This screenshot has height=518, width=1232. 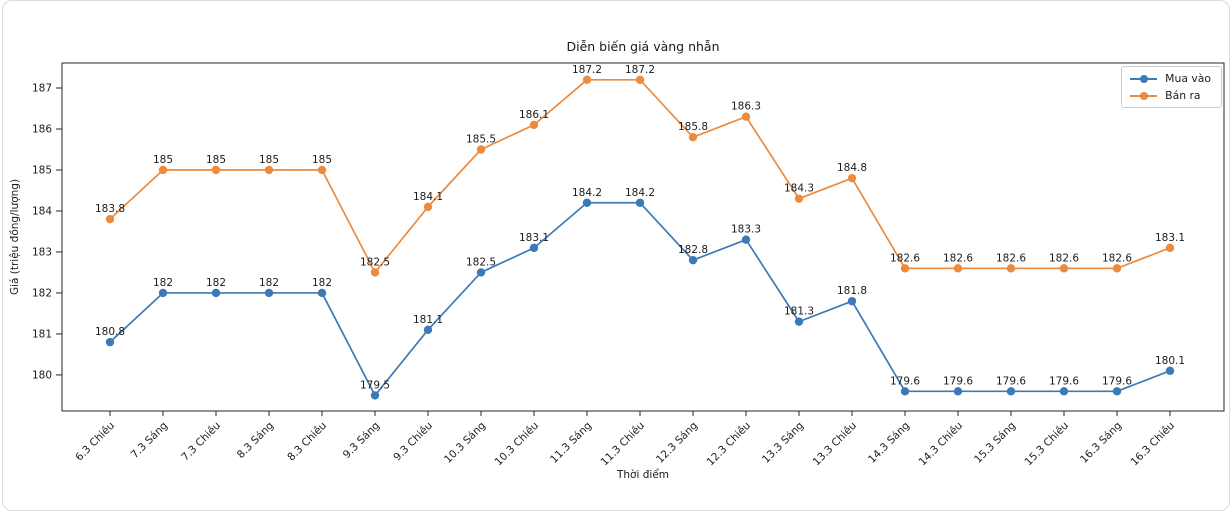 What do you see at coordinates (587, 70) in the screenshot?
I see `data-point-label: 187.2` at bounding box center [587, 70].